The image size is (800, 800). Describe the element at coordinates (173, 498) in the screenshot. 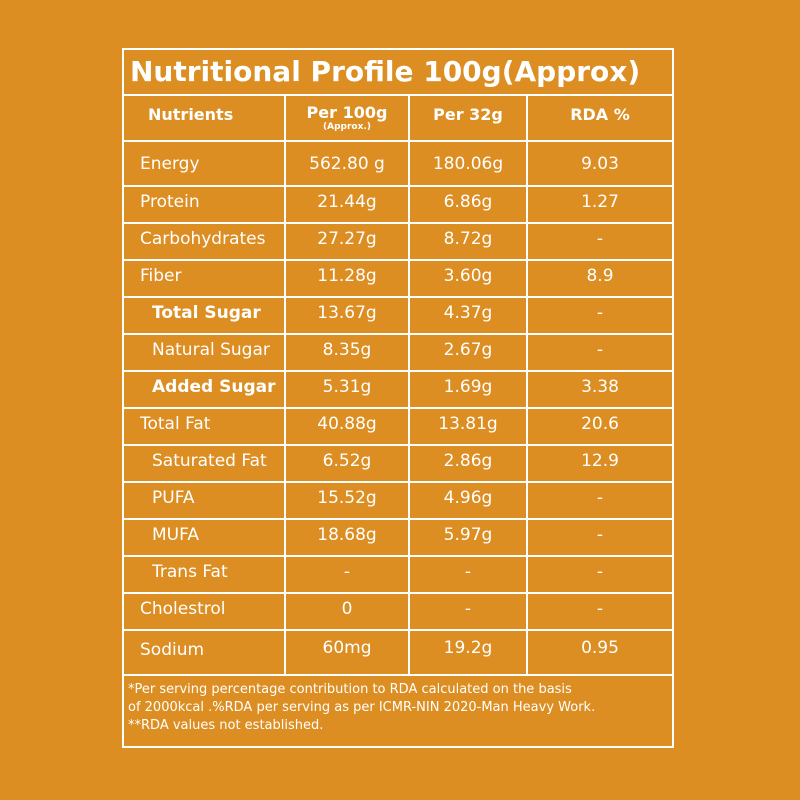

I see `nutrient-name: PUFA` at that location.